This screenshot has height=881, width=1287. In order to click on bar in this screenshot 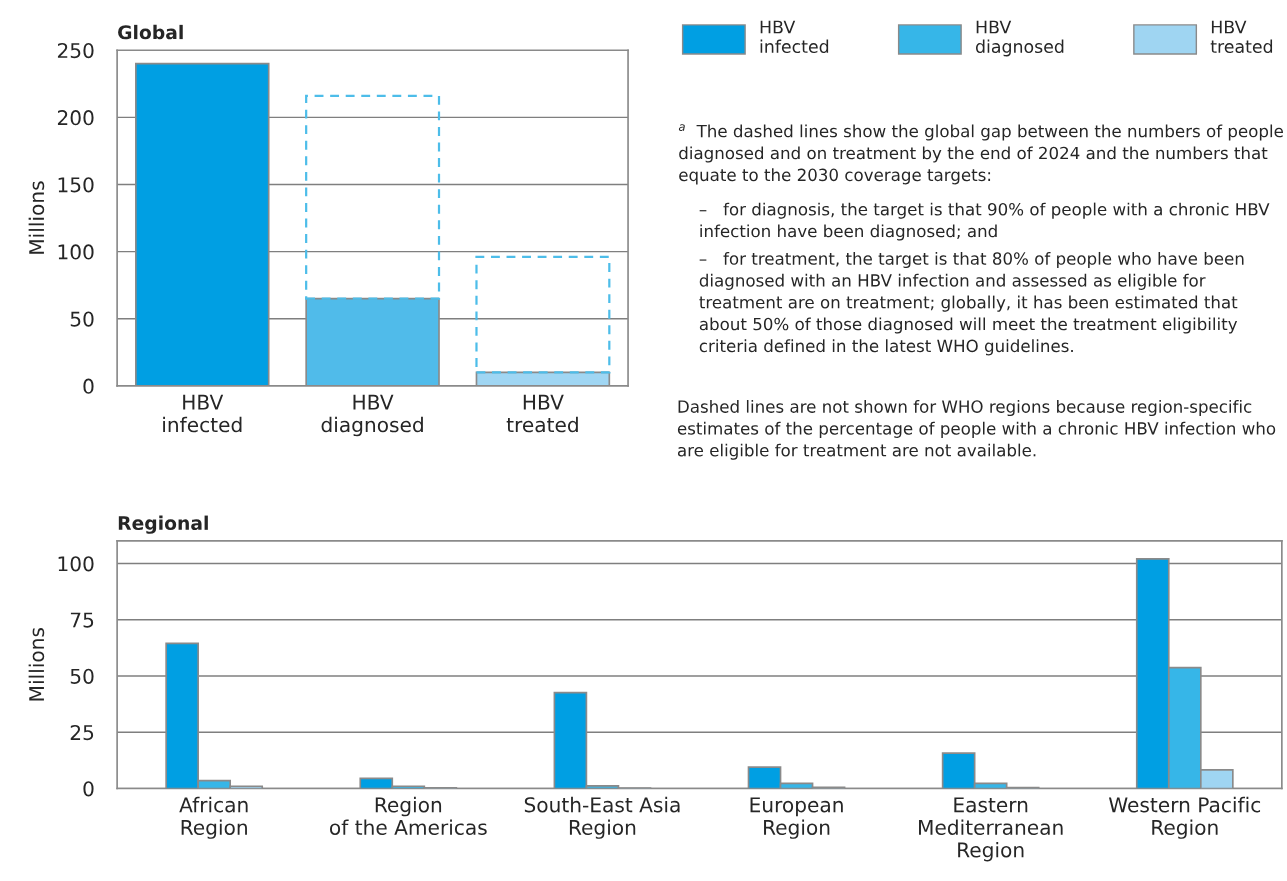, I will do `click(543, 314)`.